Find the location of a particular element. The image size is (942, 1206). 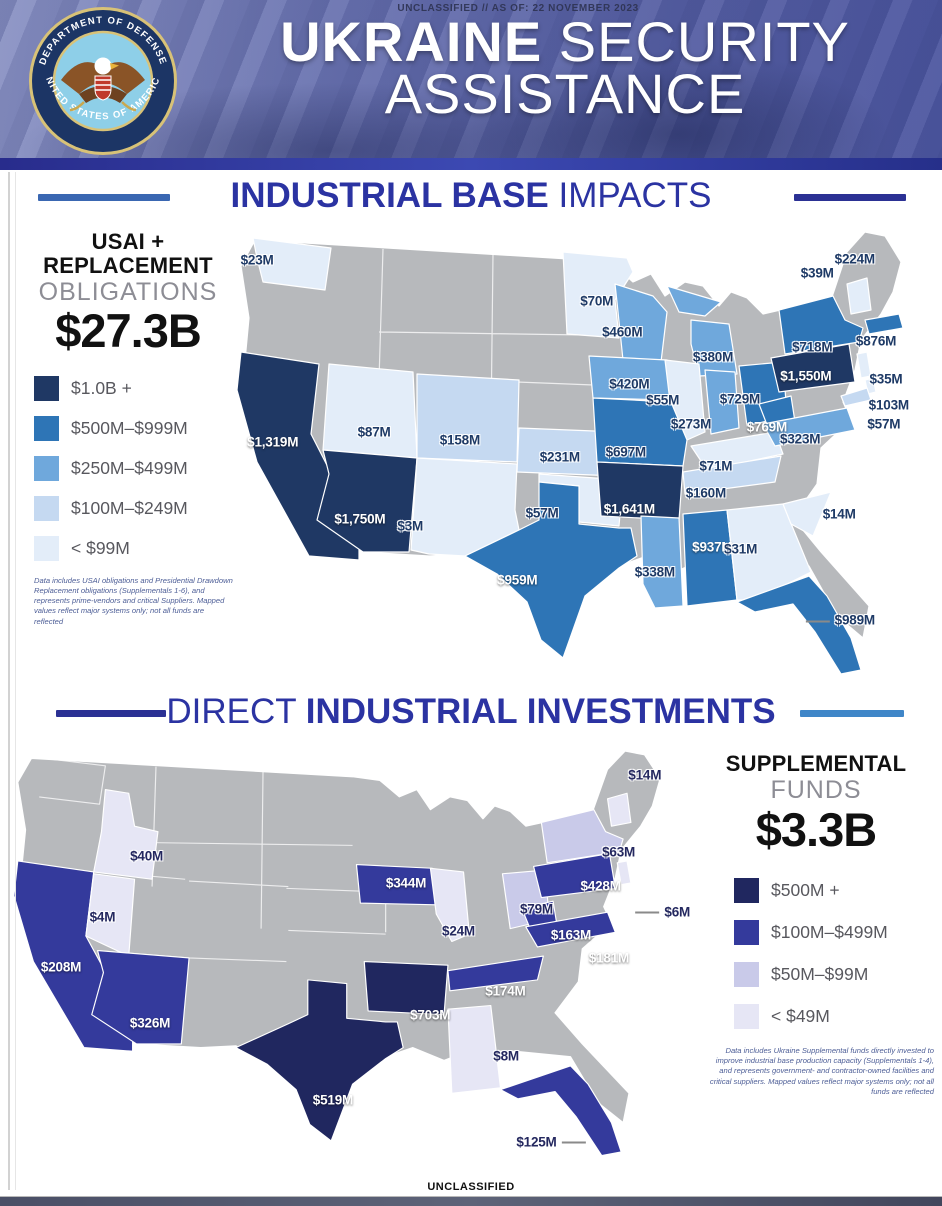

header-accent-bar is located at coordinates (471, 164).